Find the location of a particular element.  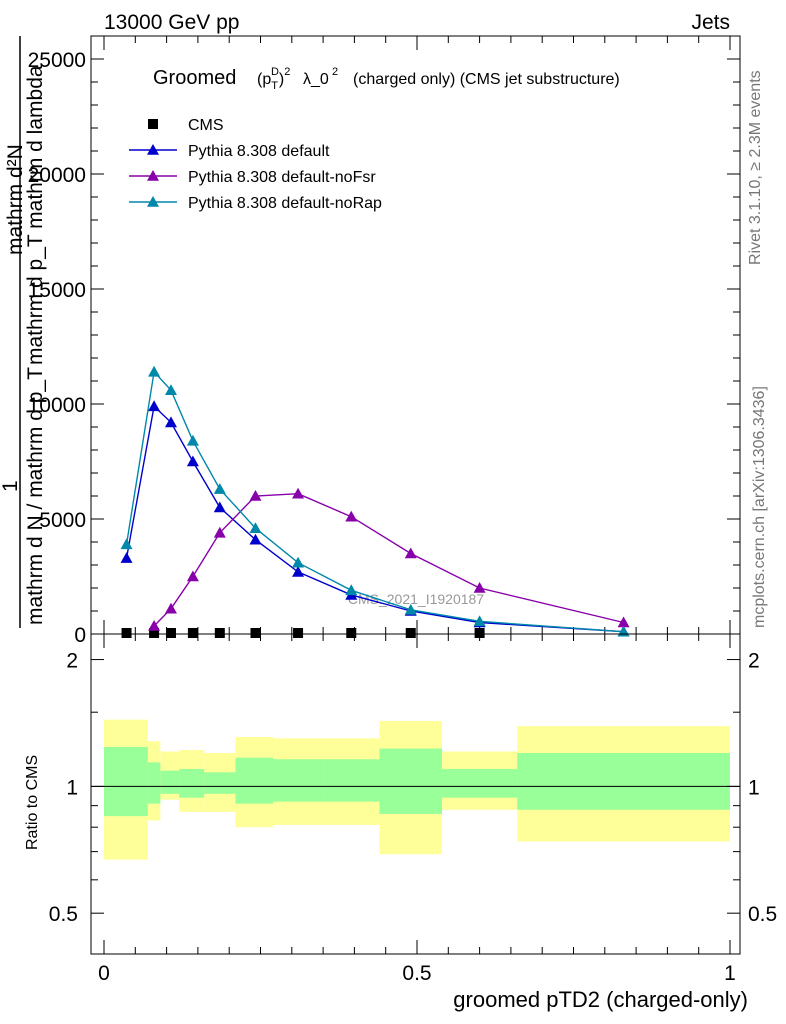

y-tick-label: 0 is located at coordinates (80, 635).